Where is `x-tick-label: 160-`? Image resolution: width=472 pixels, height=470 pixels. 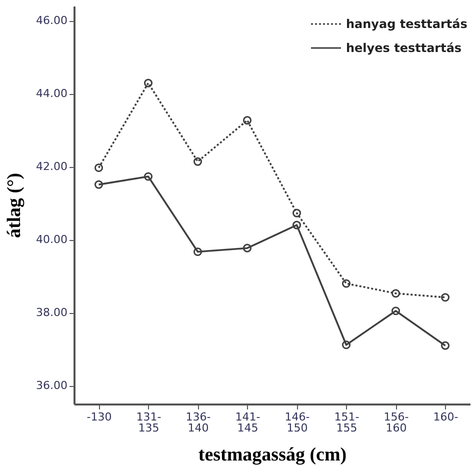 x-tick-label: 160- is located at coordinates (445, 417).